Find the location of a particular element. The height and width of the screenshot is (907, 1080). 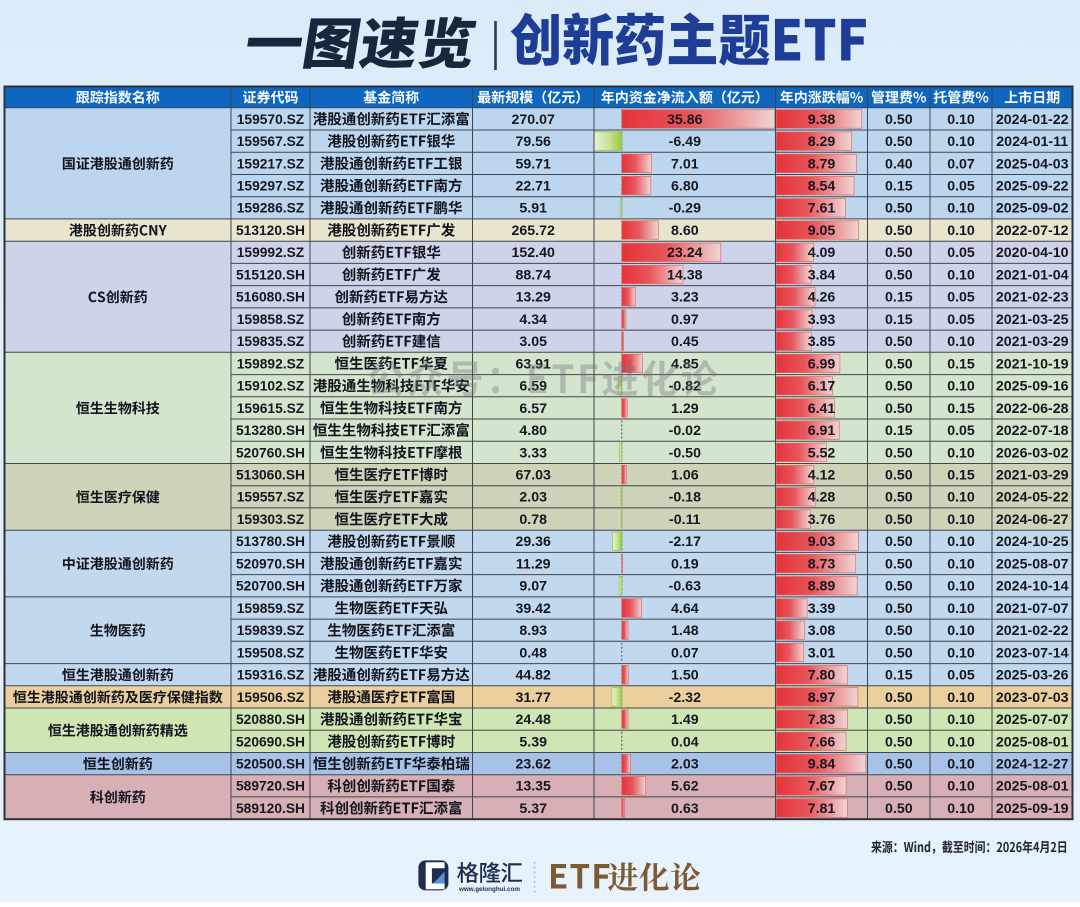

svg-text: 2022-07-12 is located at coordinates (1032, 231).